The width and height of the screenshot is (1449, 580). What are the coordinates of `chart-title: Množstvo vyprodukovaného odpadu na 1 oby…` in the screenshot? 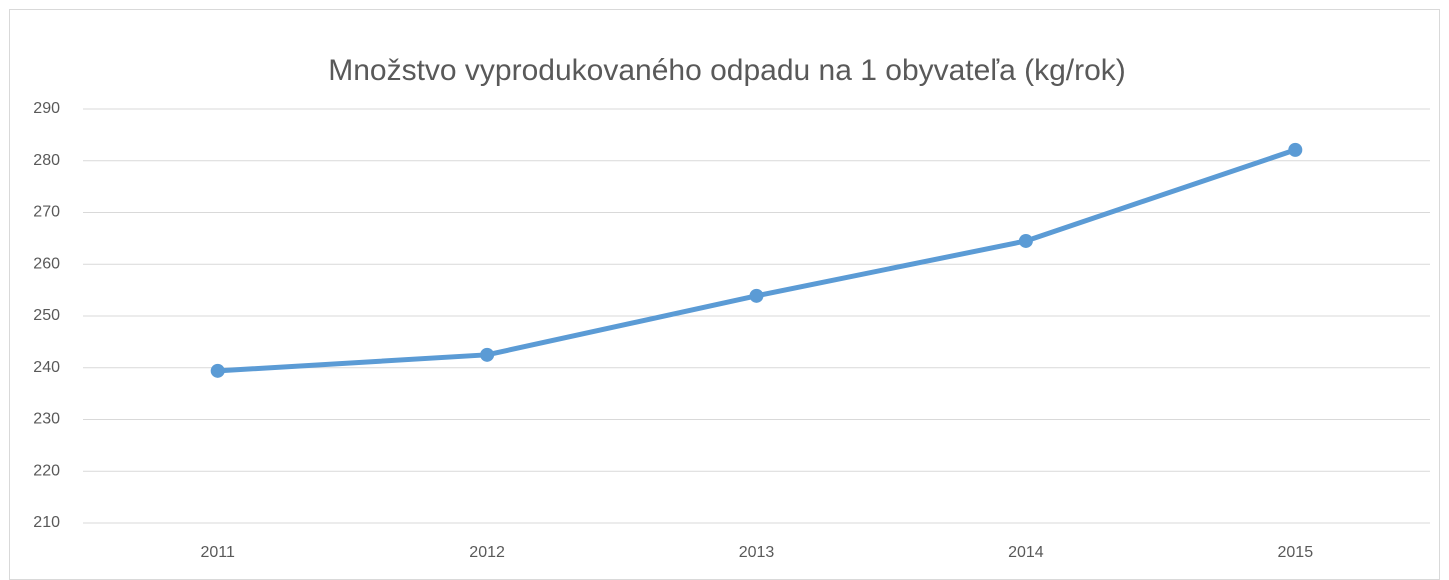 It's located at (727, 70).